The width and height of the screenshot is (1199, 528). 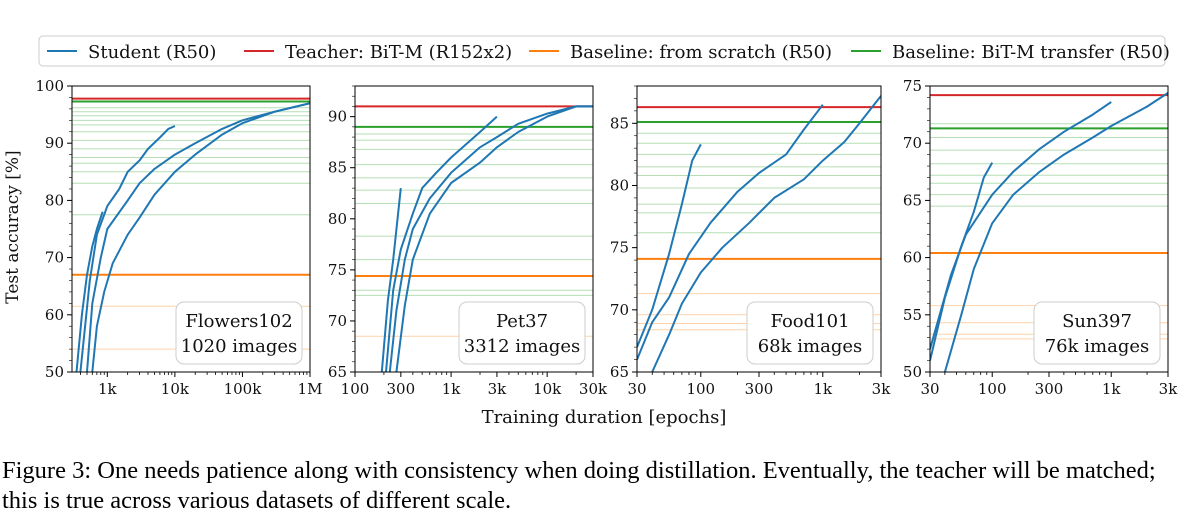 What do you see at coordinates (912, 315) in the screenshot?
I see `y-tick-label-55: 55` at bounding box center [912, 315].